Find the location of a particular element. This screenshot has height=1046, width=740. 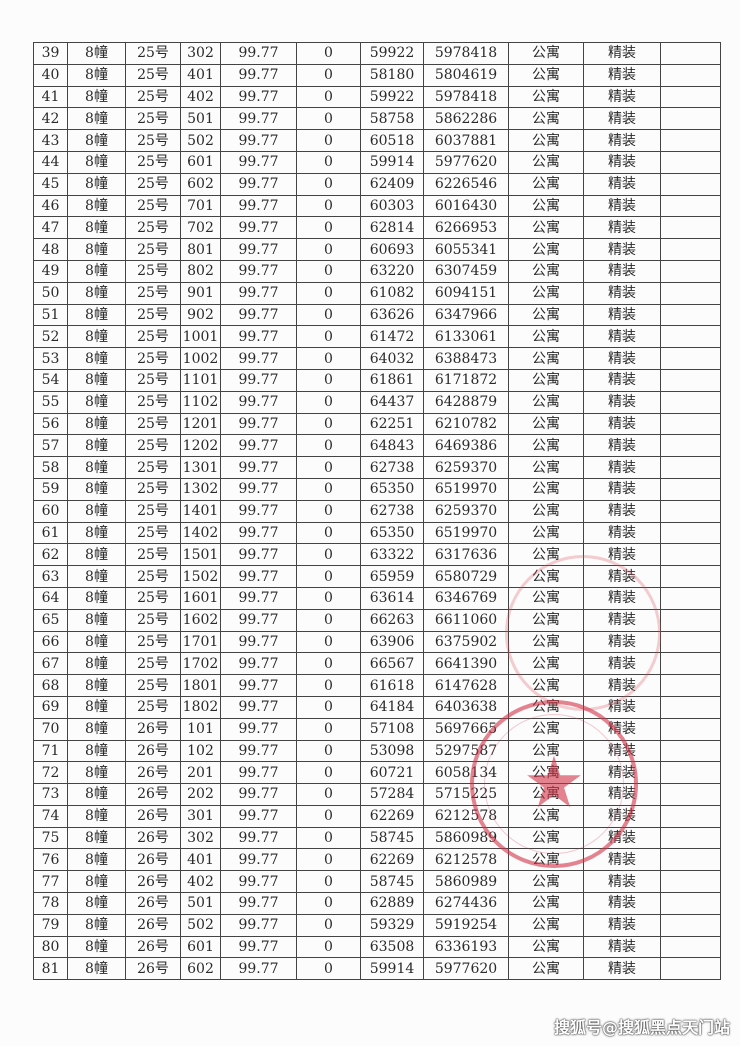

cell-unit-price: 61082 is located at coordinates (392, 293).